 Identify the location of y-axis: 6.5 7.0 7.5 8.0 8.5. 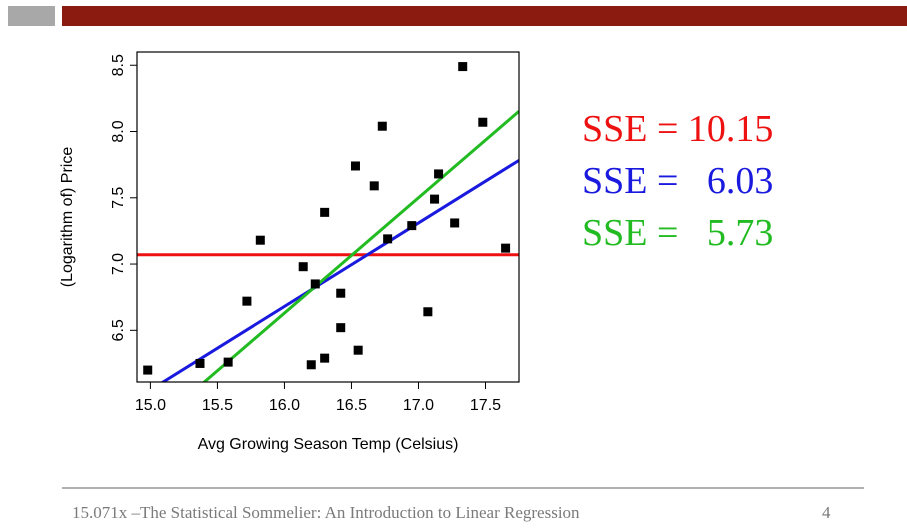
(123, 197).